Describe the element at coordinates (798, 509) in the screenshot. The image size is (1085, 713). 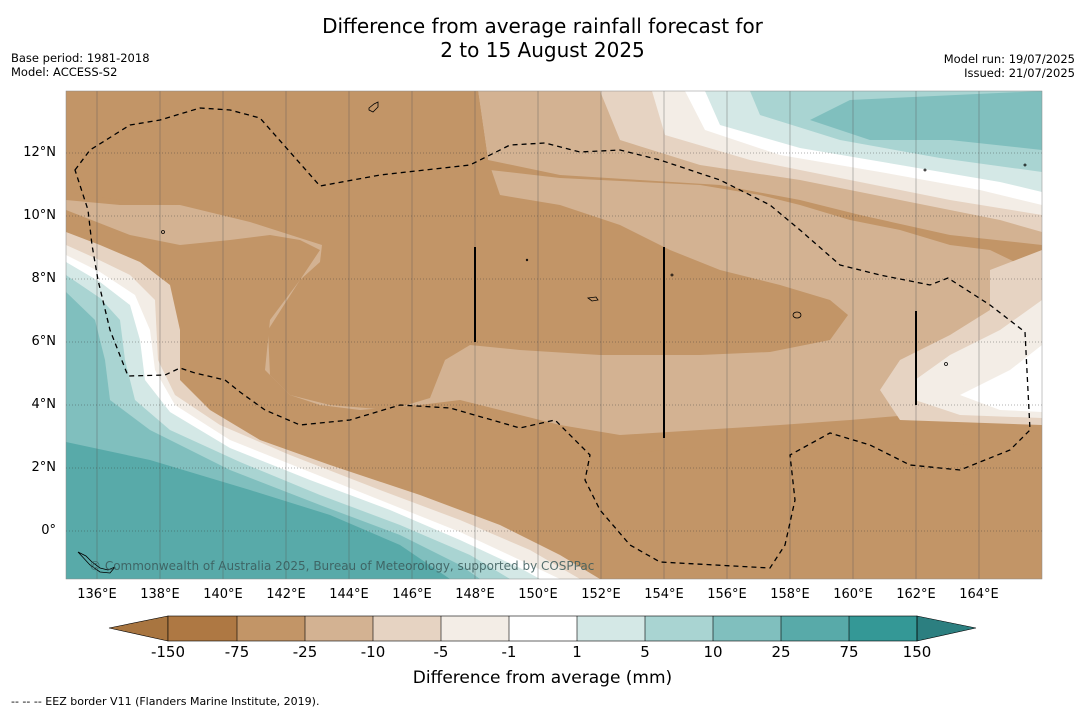
I see `band-minus-75-southeast` at that location.